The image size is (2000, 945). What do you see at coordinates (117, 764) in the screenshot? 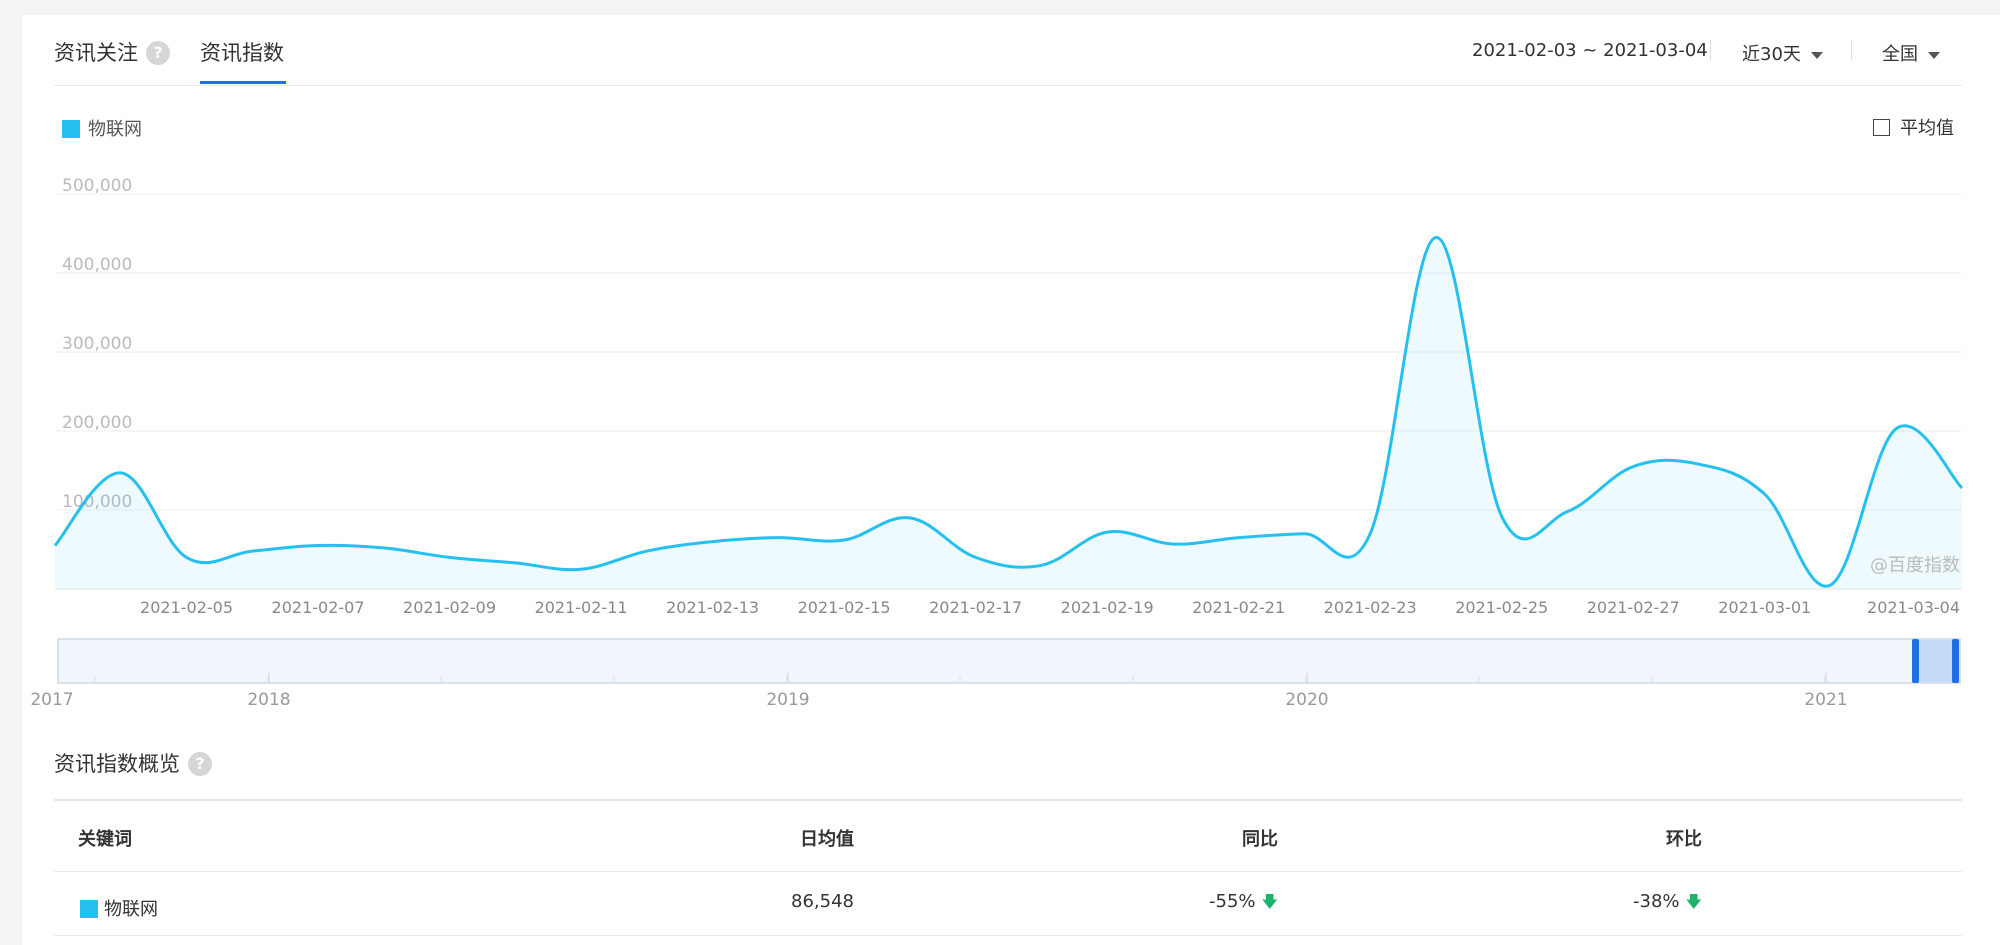
I see `overview-title: 资讯指数概览` at bounding box center [117, 764].